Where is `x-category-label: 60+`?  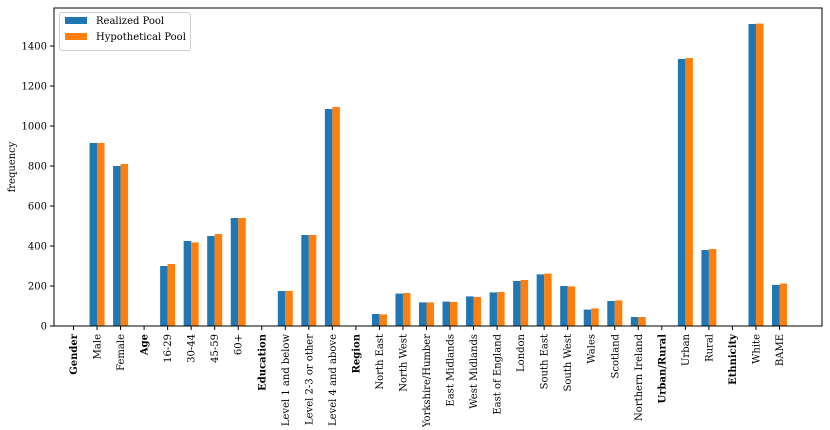
x-category-label: 60+ is located at coordinates (239, 344).